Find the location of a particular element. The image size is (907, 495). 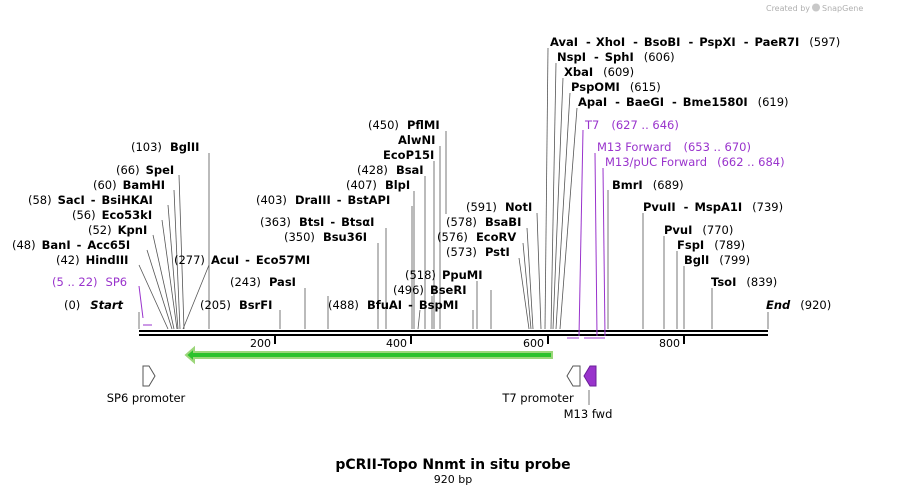

site-bfuai: (488) BfuAI - BspMI is located at coordinates (393, 305).